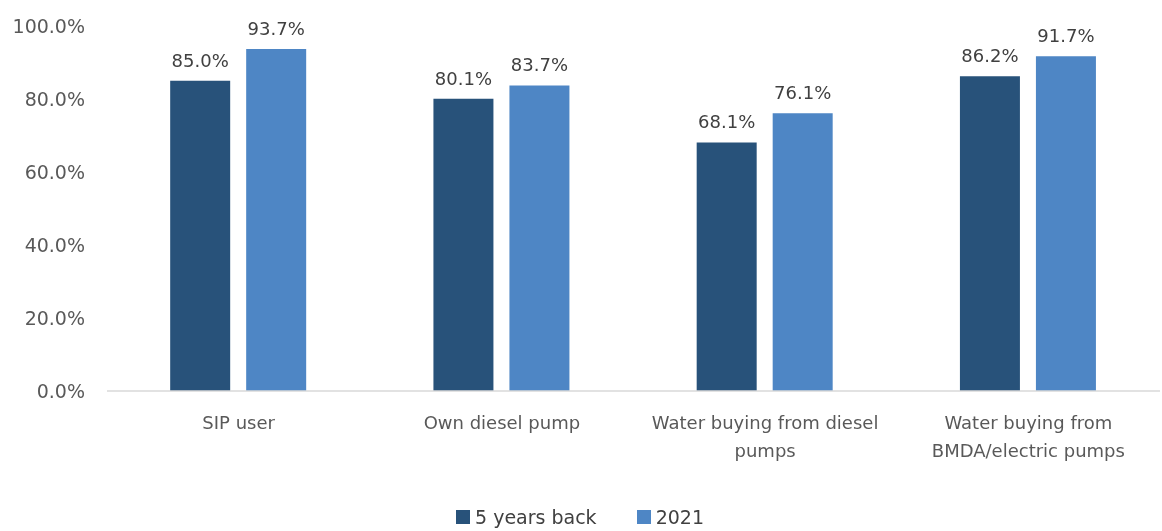 Image resolution: width=1162 pixels, height=531 pixels. What do you see at coordinates (48, 25) in the screenshot?
I see `y-tick-label: 100.0%` at bounding box center [48, 25].